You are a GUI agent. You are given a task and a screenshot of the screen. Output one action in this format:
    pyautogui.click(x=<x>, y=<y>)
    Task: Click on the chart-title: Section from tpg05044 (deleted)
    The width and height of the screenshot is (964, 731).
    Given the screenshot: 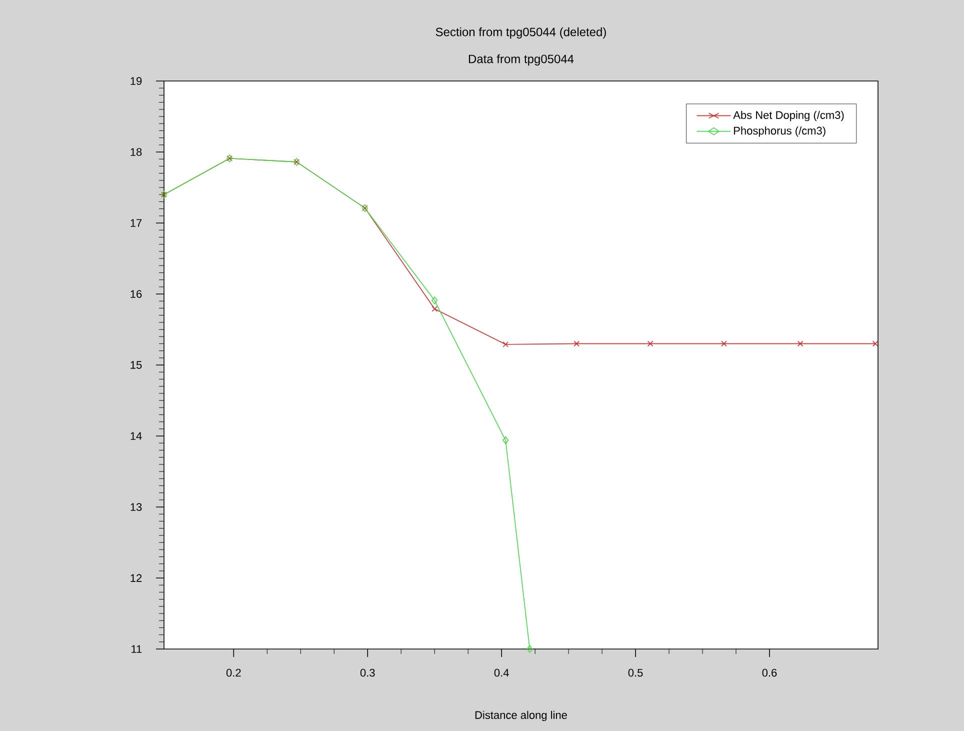 What is the action you would take?
    pyautogui.click(x=521, y=33)
    